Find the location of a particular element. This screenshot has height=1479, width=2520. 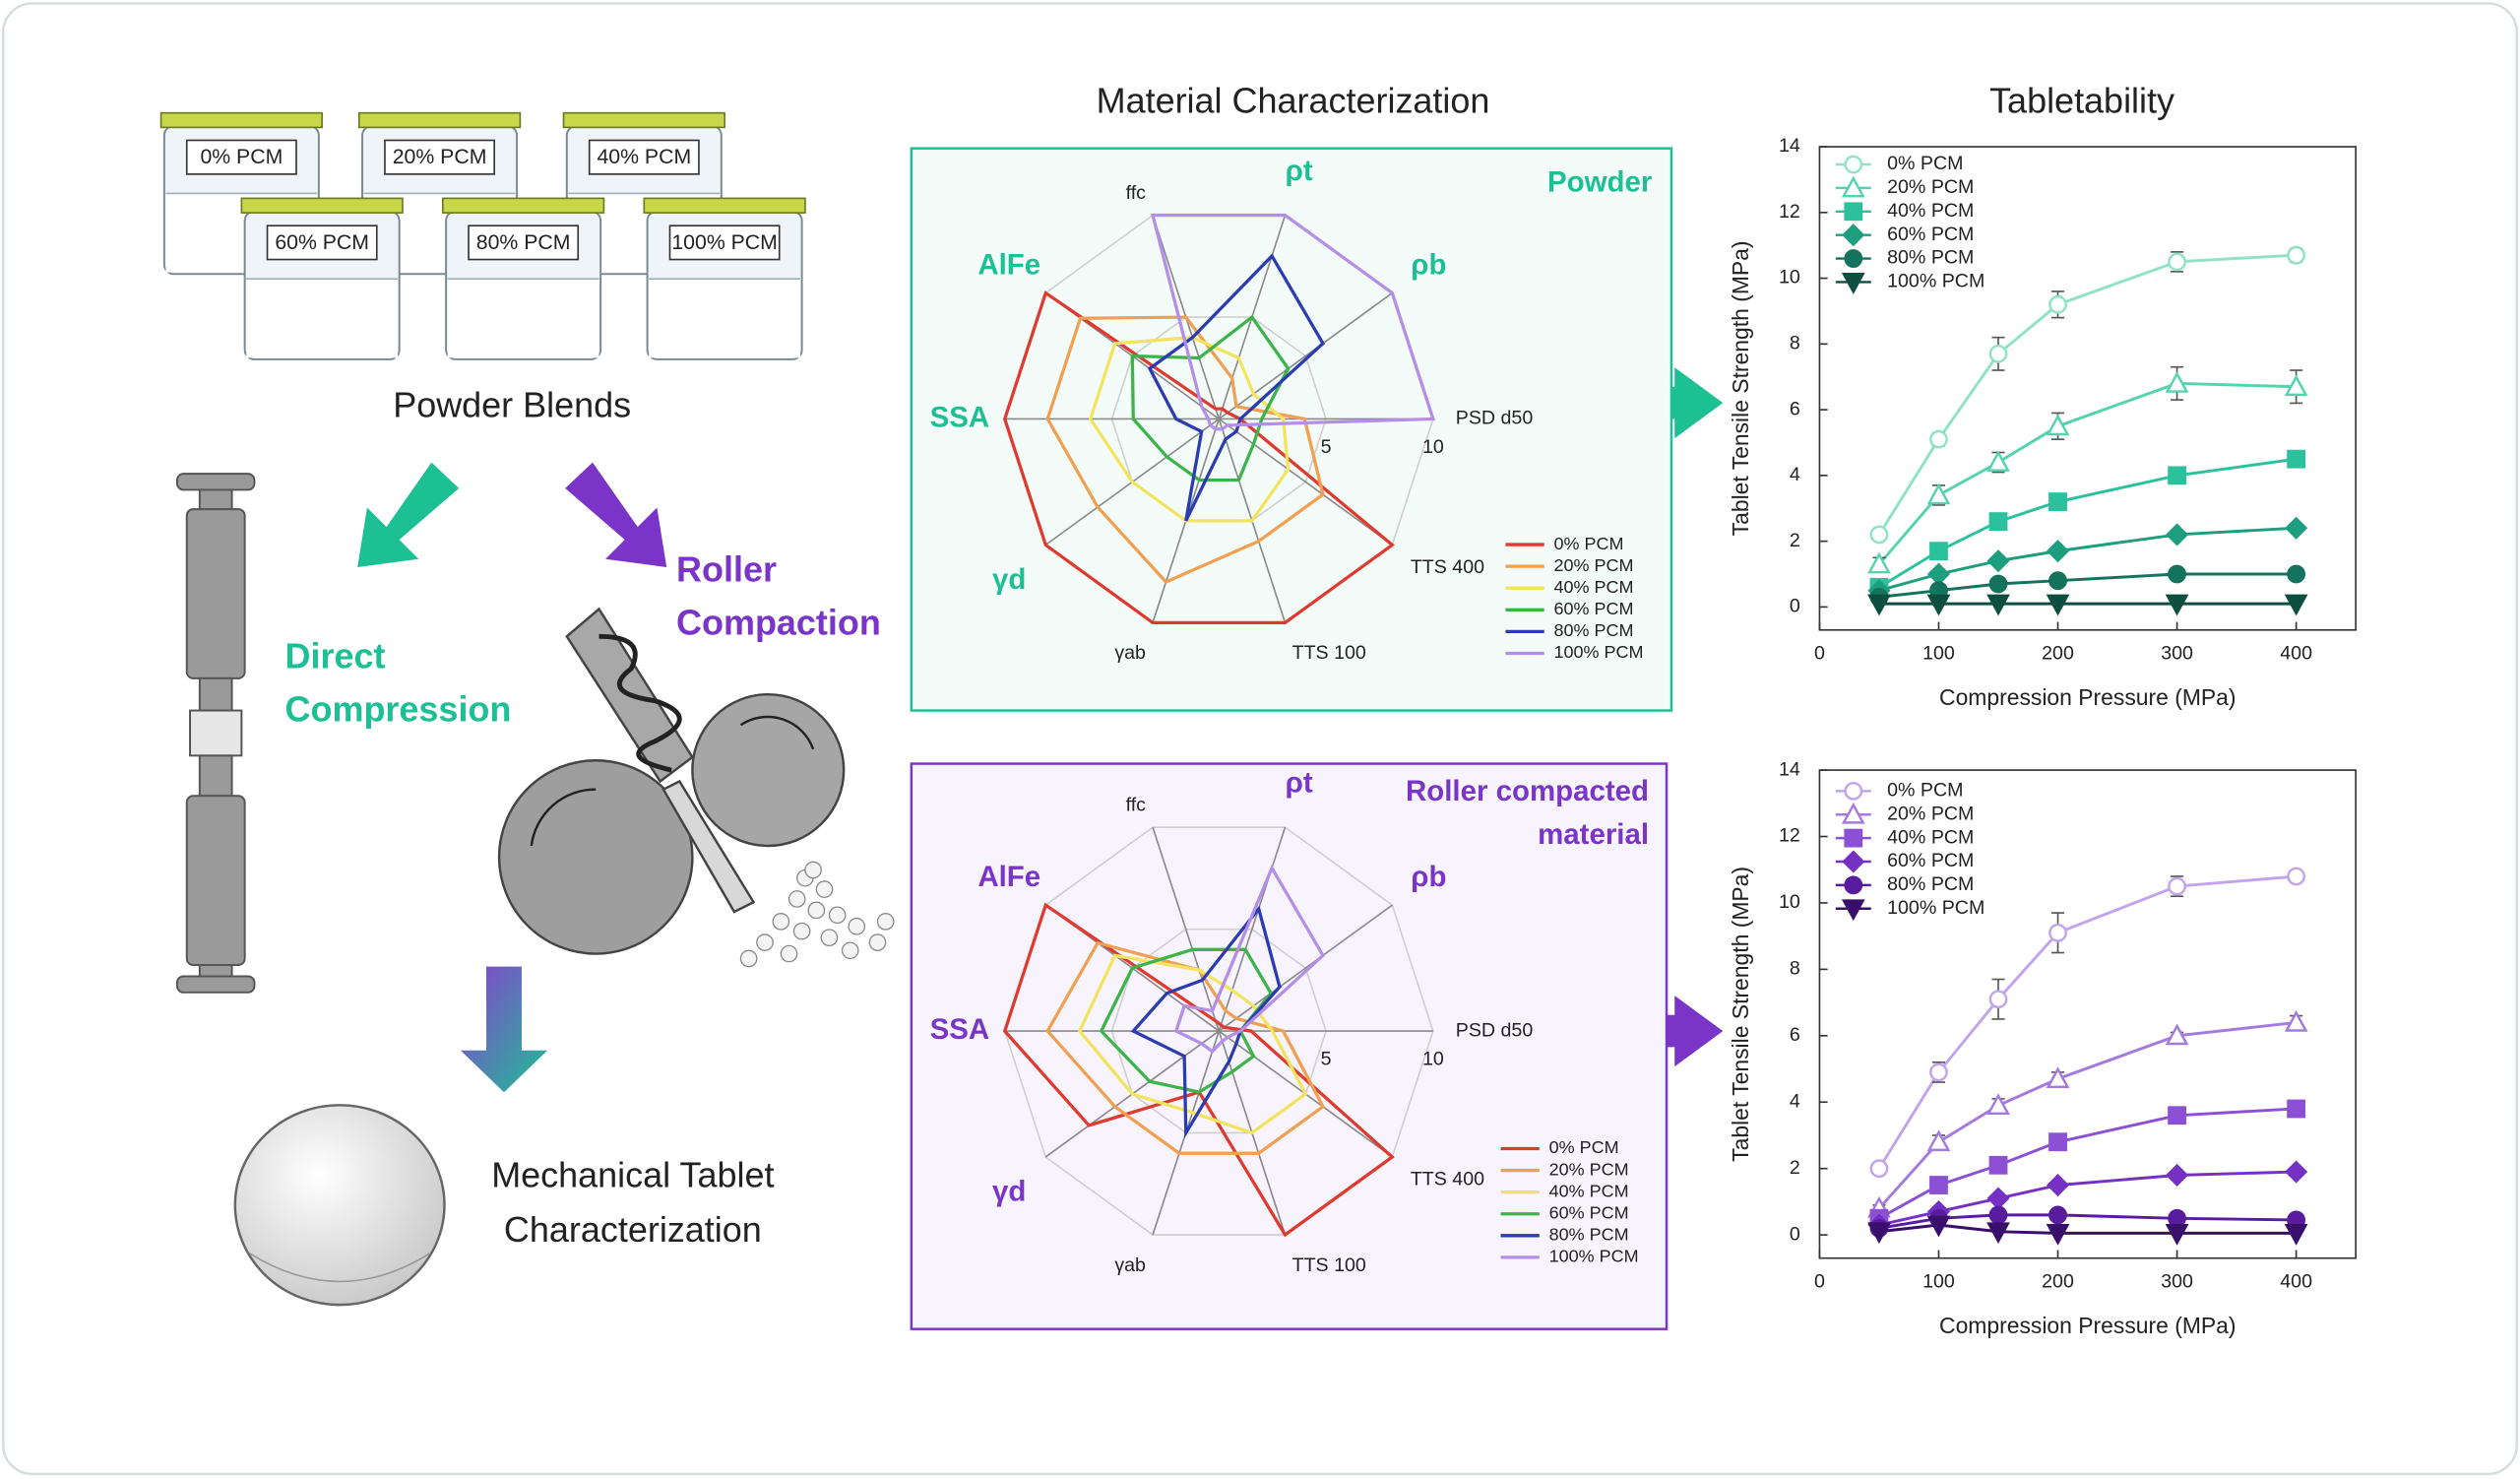

jar-label: 100% PCM is located at coordinates (724, 242).